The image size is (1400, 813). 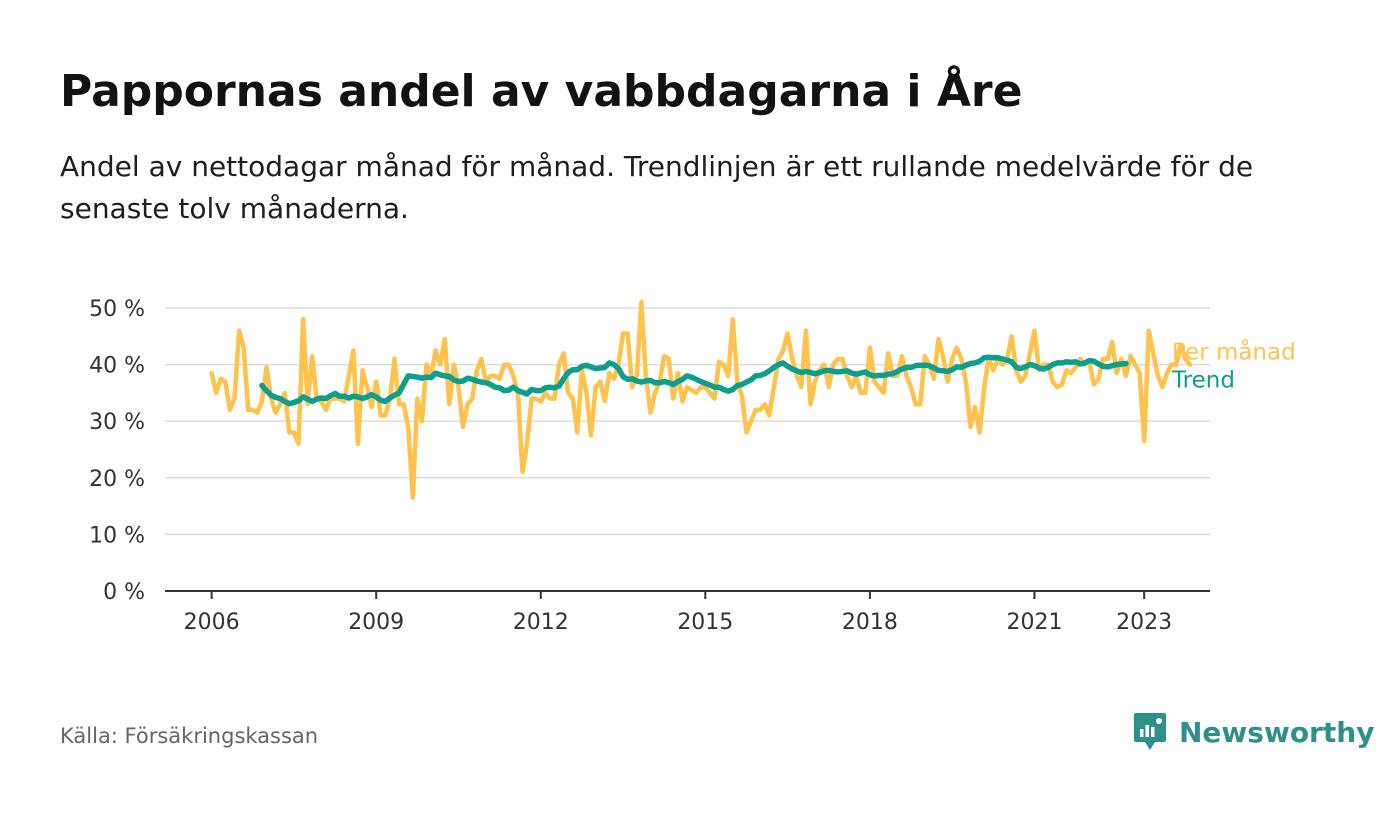 I want to click on y-tick-label: 40 %, so click(x=117, y=366).